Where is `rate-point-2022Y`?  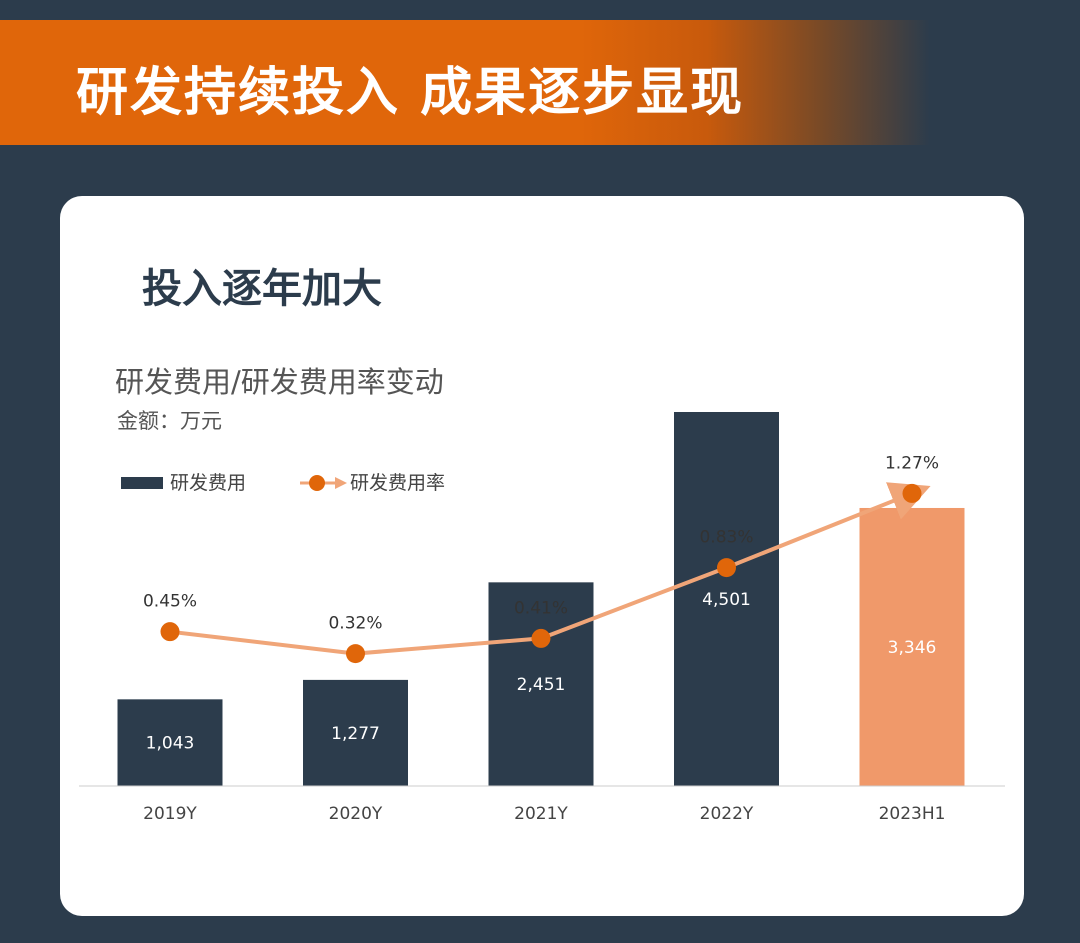
rate-point-2022Y is located at coordinates (726, 568).